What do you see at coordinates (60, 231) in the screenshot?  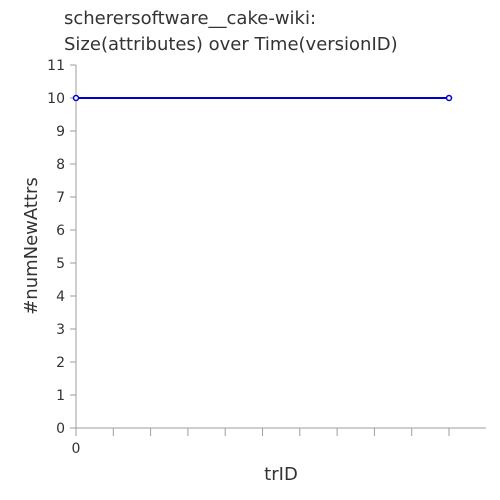 I see `y-tick-label: 6` at bounding box center [60, 231].